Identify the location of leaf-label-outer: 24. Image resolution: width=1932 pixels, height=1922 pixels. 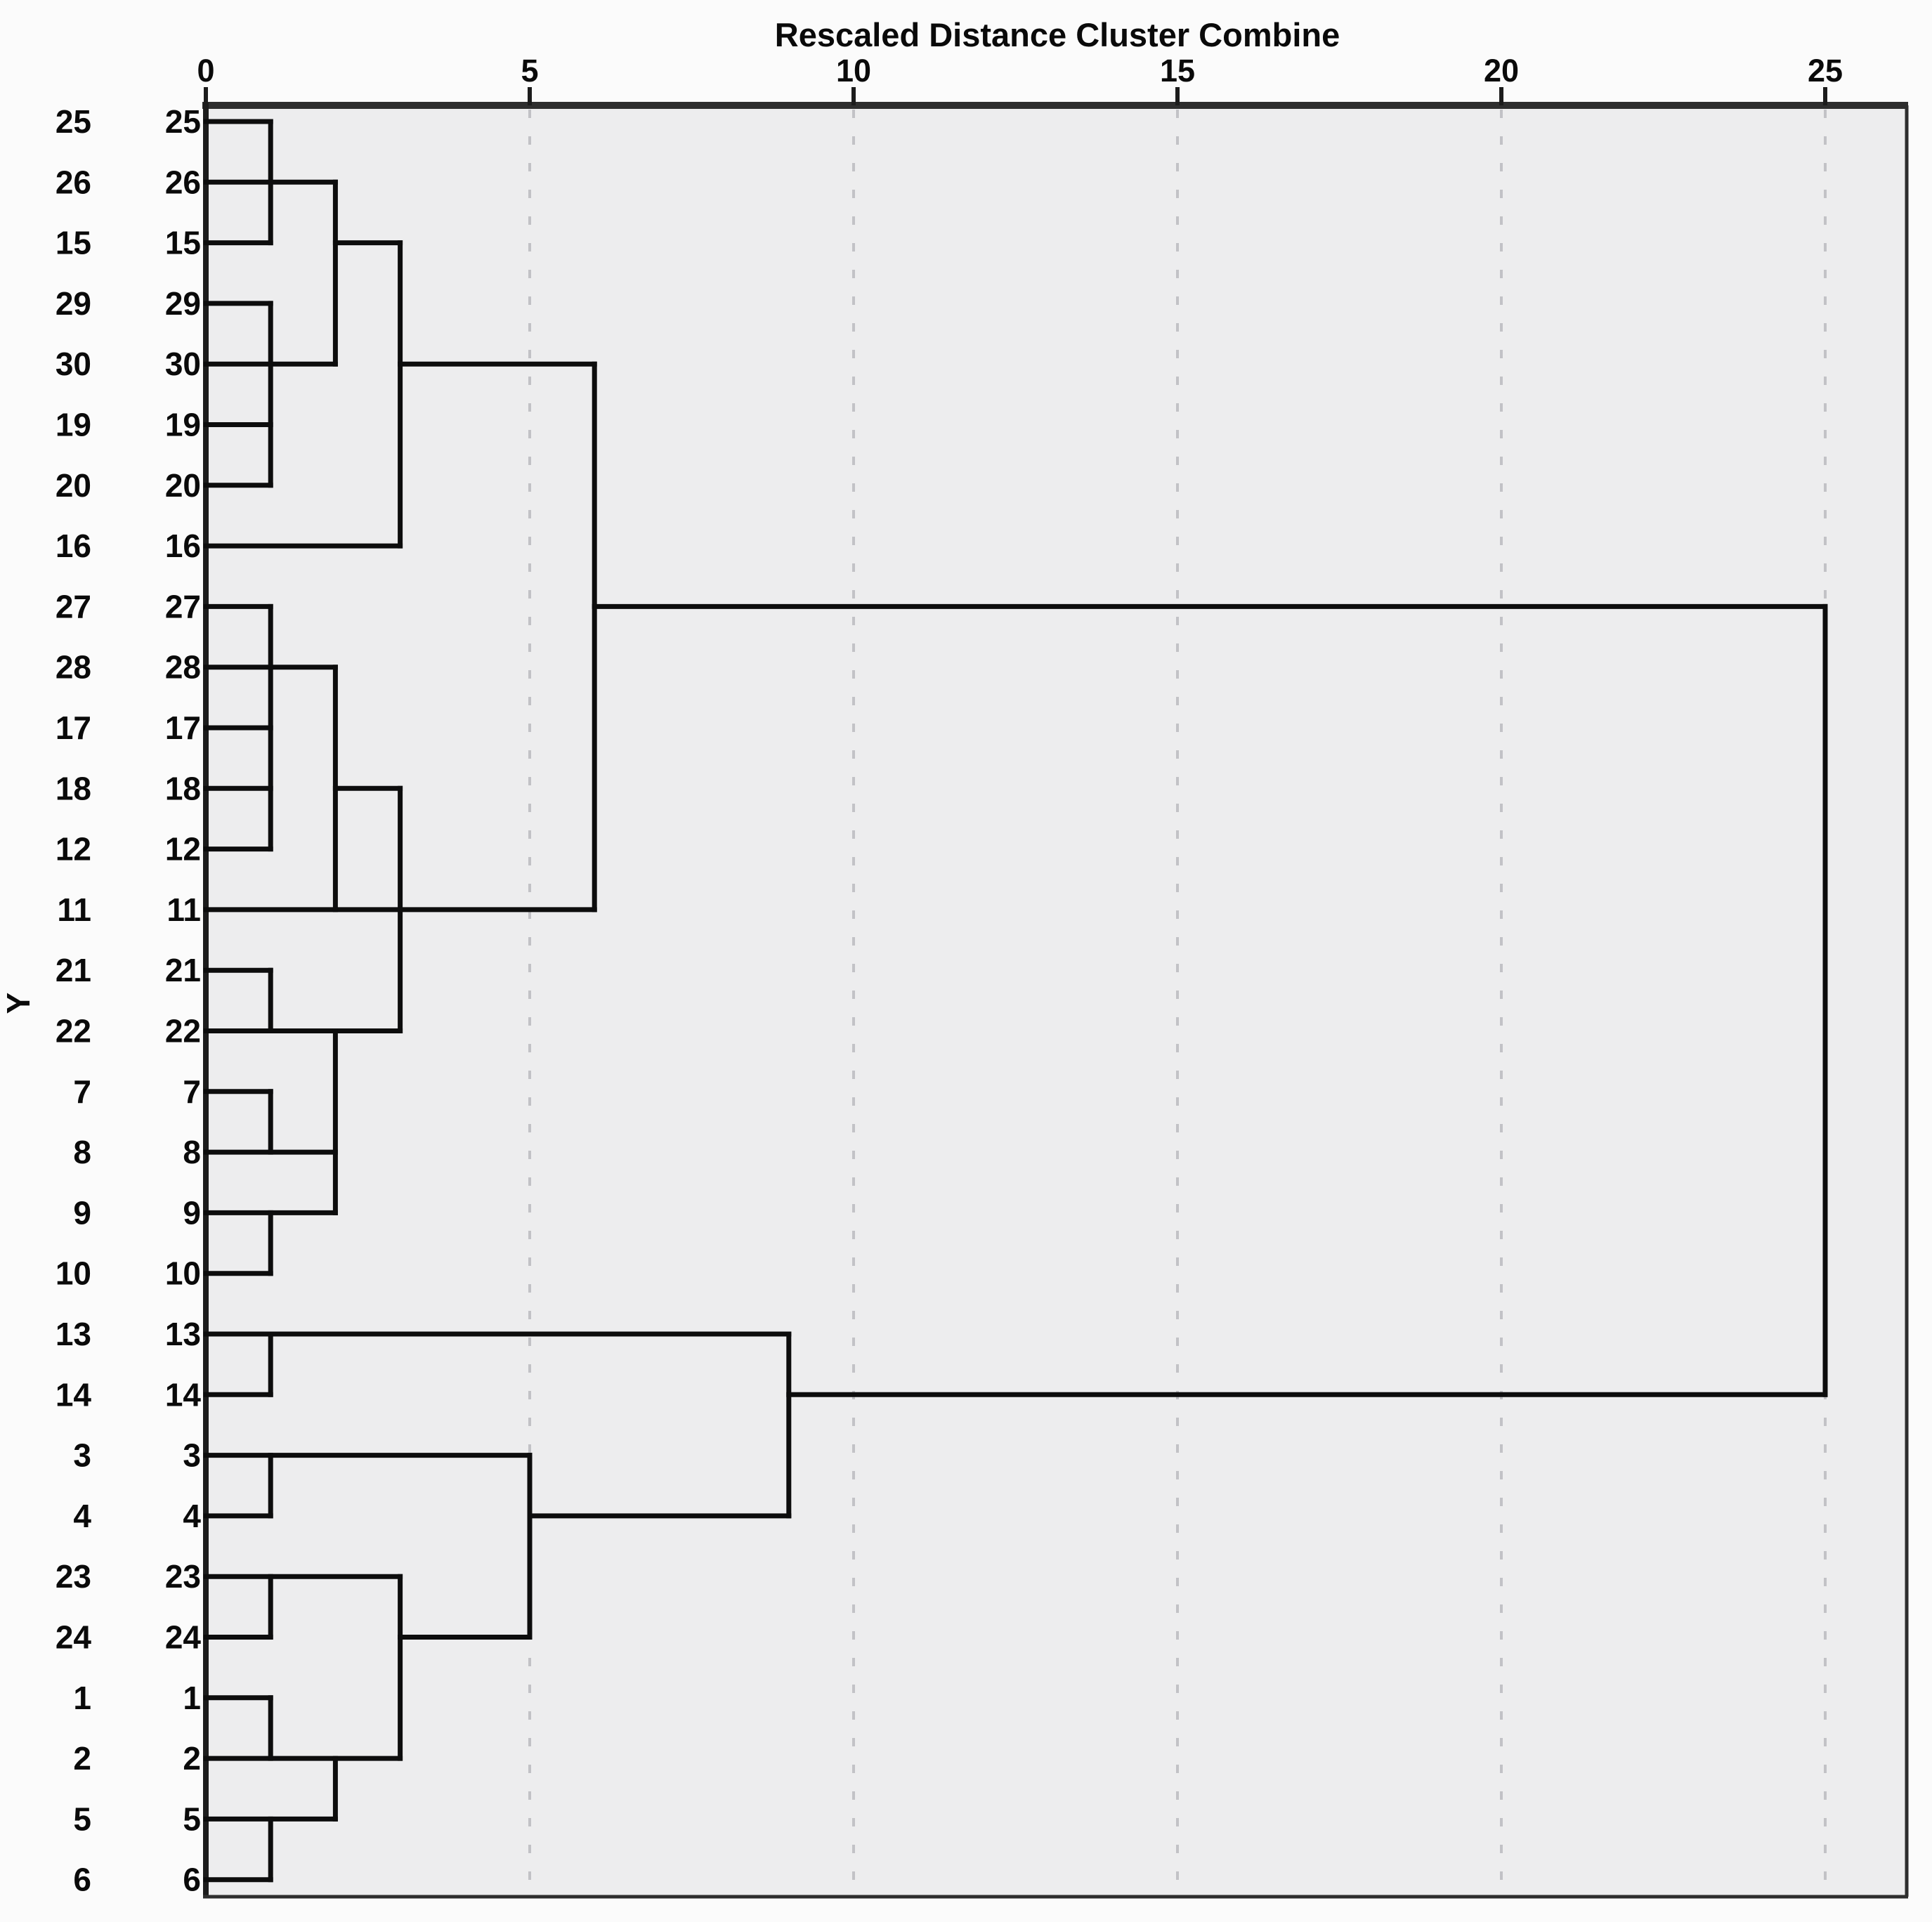
(74, 1637).